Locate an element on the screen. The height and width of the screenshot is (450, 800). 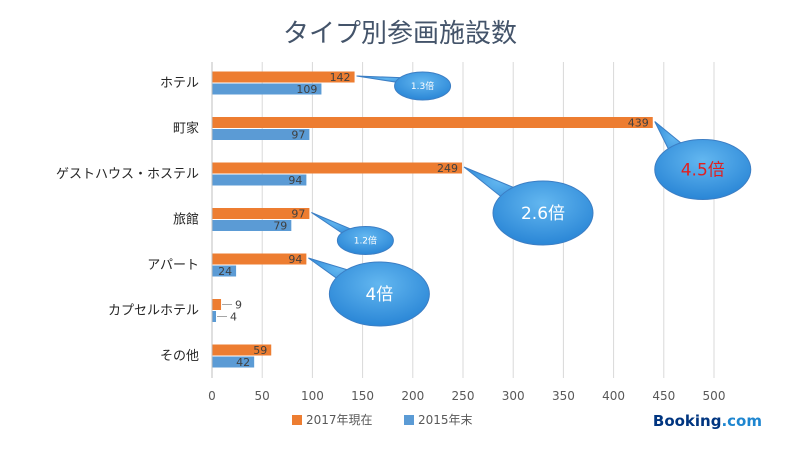
category-label: 旅館 is located at coordinates (186, 220).